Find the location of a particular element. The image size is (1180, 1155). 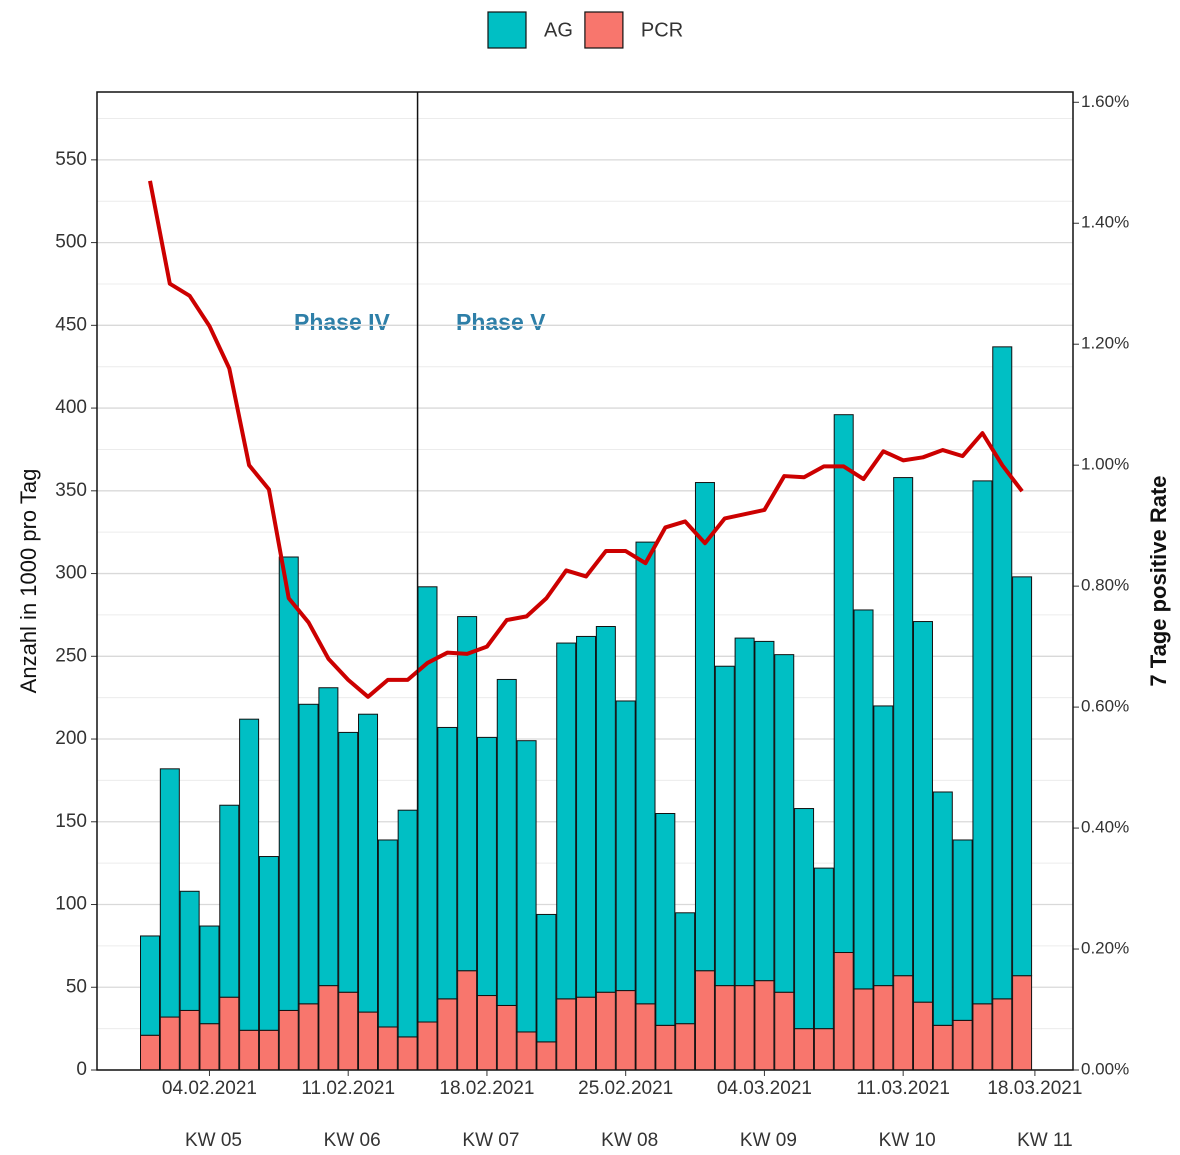

week-label: KW 10 is located at coordinates (907, 1140).